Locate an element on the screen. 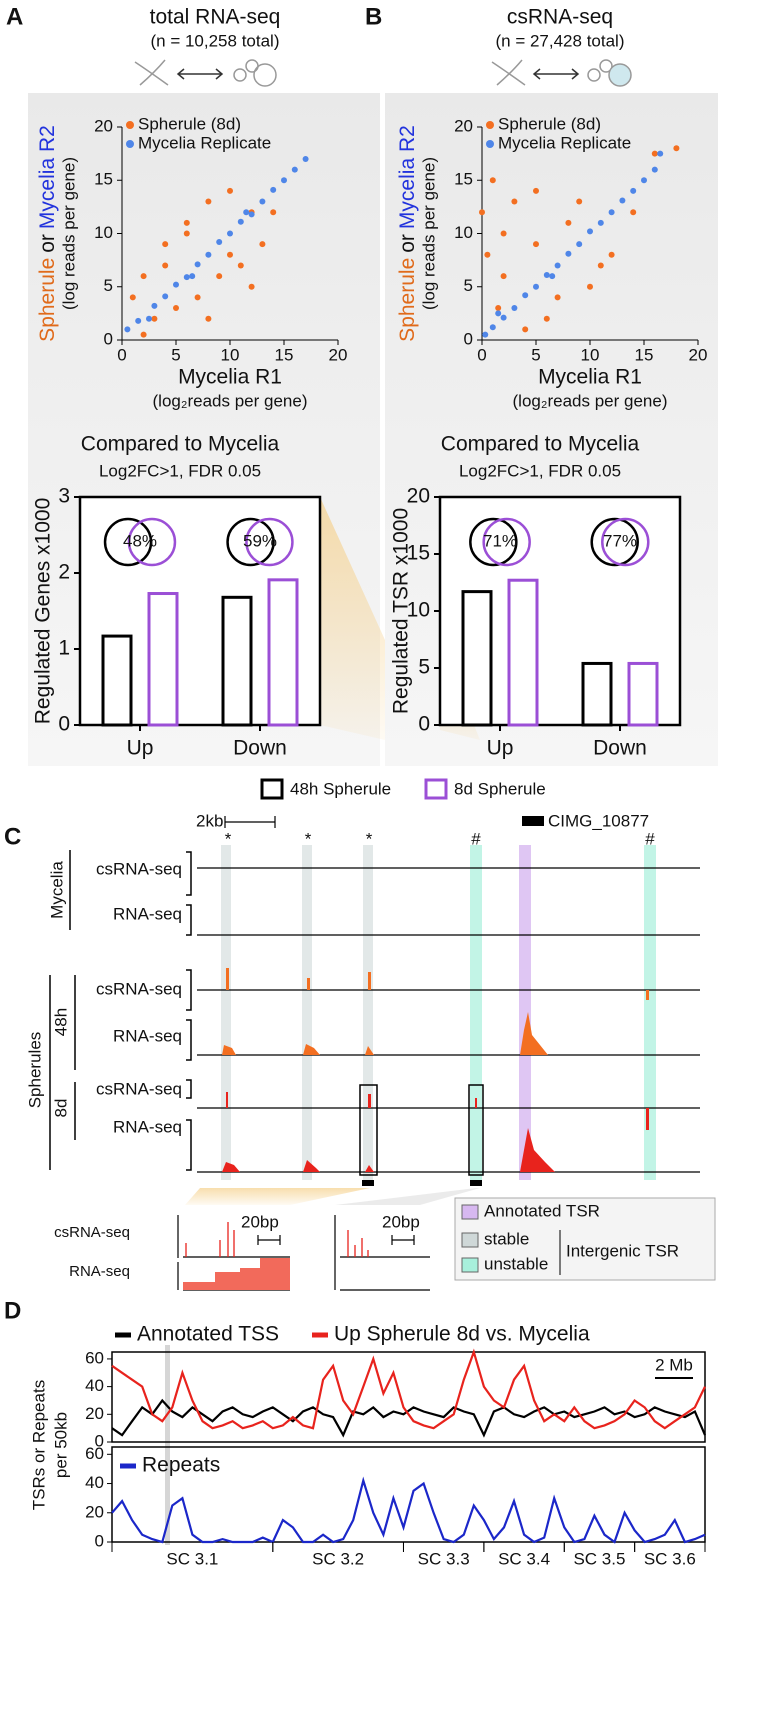 The width and height of the screenshot is (780, 1710). bar-legend: 48h Spherule 8d Spherule is located at coordinates (403, 789).